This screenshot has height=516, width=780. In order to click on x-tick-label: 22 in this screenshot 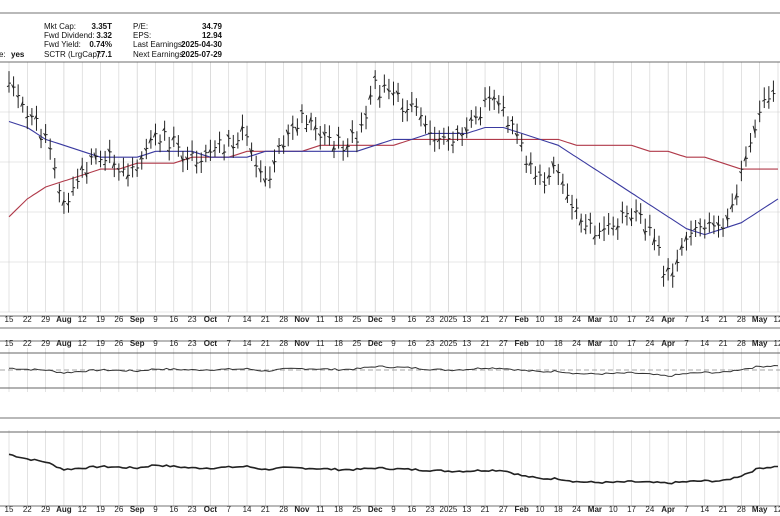, I will do `click(27, 319)`.